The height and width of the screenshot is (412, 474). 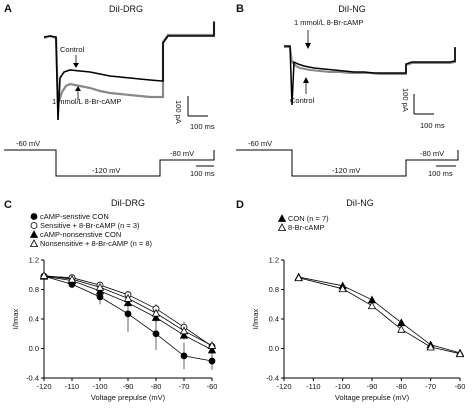 I want to click on panel-a-scalebar-x-label: 100 ms, so click(x=202, y=126).